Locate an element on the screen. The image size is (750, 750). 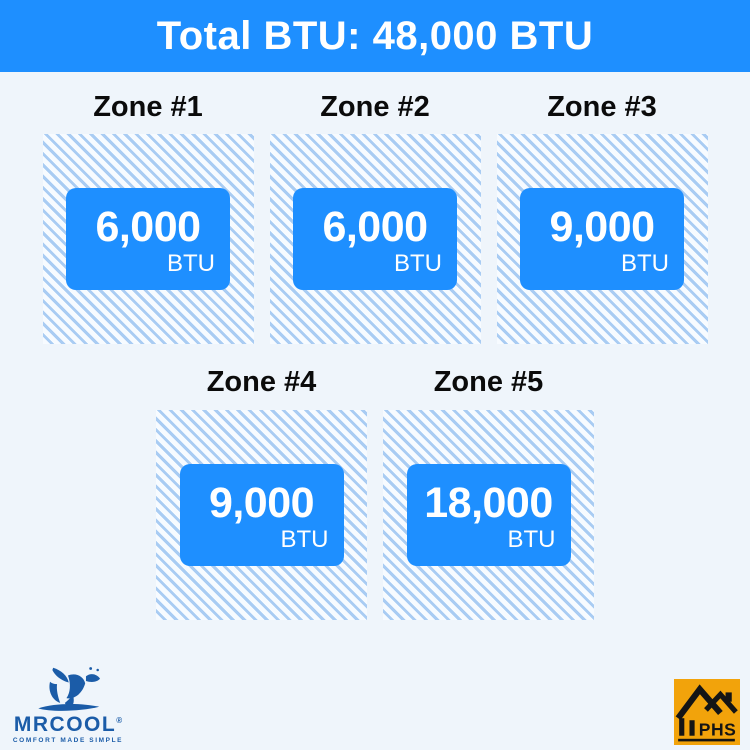
total-btu-title: Total BTU: 48,000 BTU is located at coordinates (375, 35).